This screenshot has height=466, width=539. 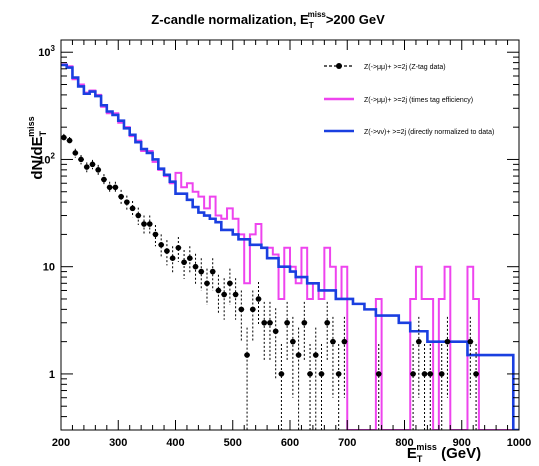 I want to click on legend-label-series-2: Z(->μμ)+ >=2j (times tag efficiency), so click(x=418, y=100).